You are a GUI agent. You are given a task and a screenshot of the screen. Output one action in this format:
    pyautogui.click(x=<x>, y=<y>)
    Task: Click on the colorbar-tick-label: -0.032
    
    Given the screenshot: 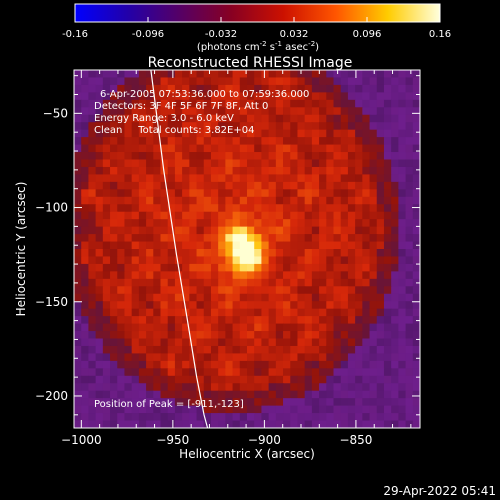 What is the action you would take?
    pyautogui.click(x=221, y=34)
    